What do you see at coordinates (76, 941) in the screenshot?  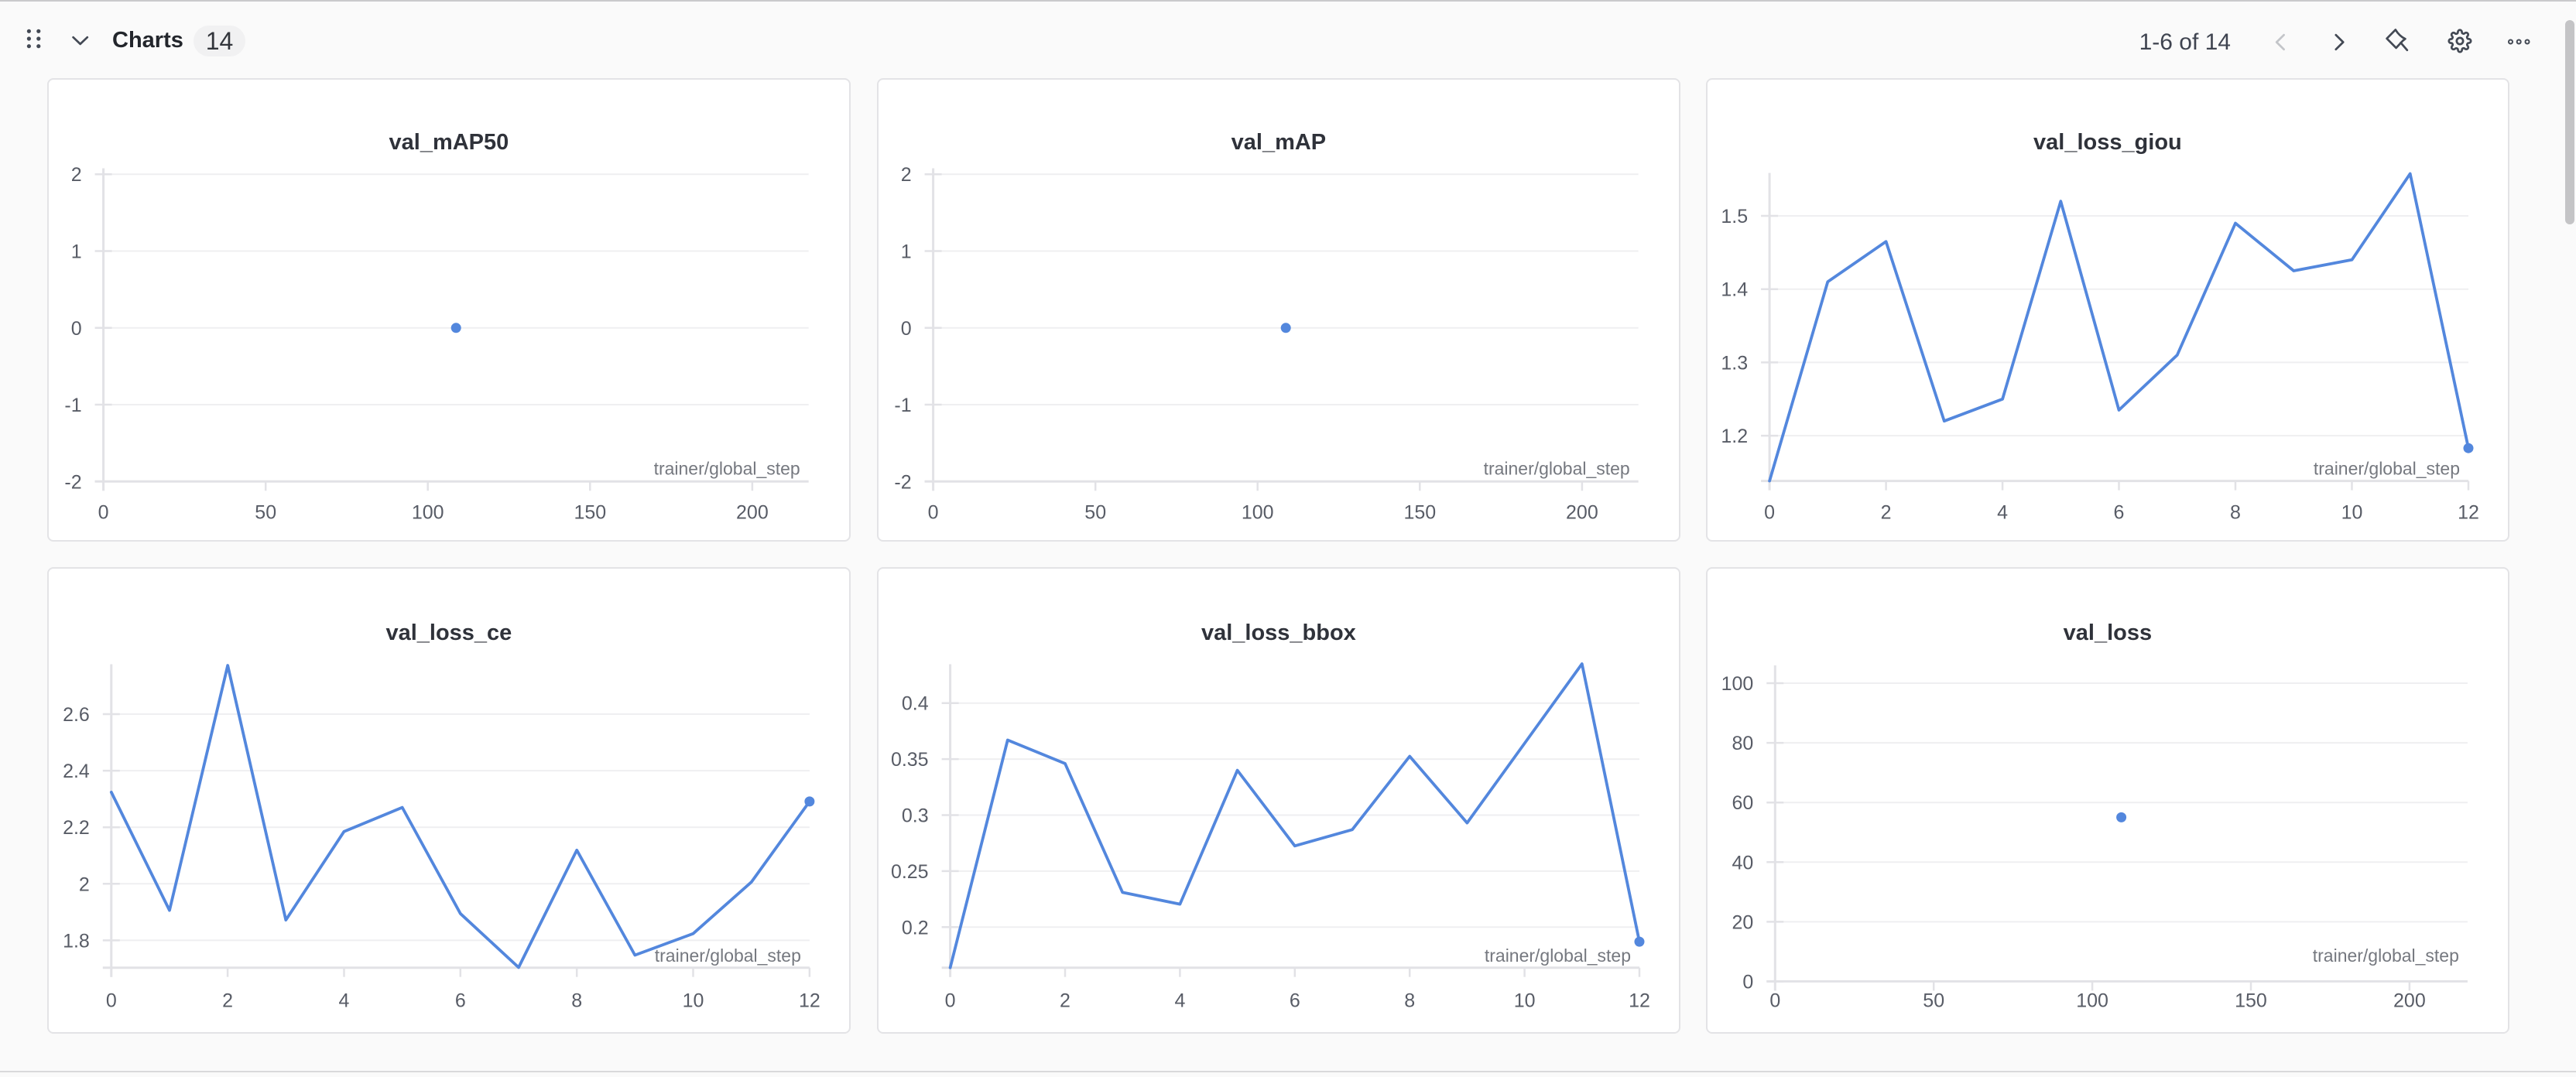 I see `svg-text: 1.8` at bounding box center [76, 941].